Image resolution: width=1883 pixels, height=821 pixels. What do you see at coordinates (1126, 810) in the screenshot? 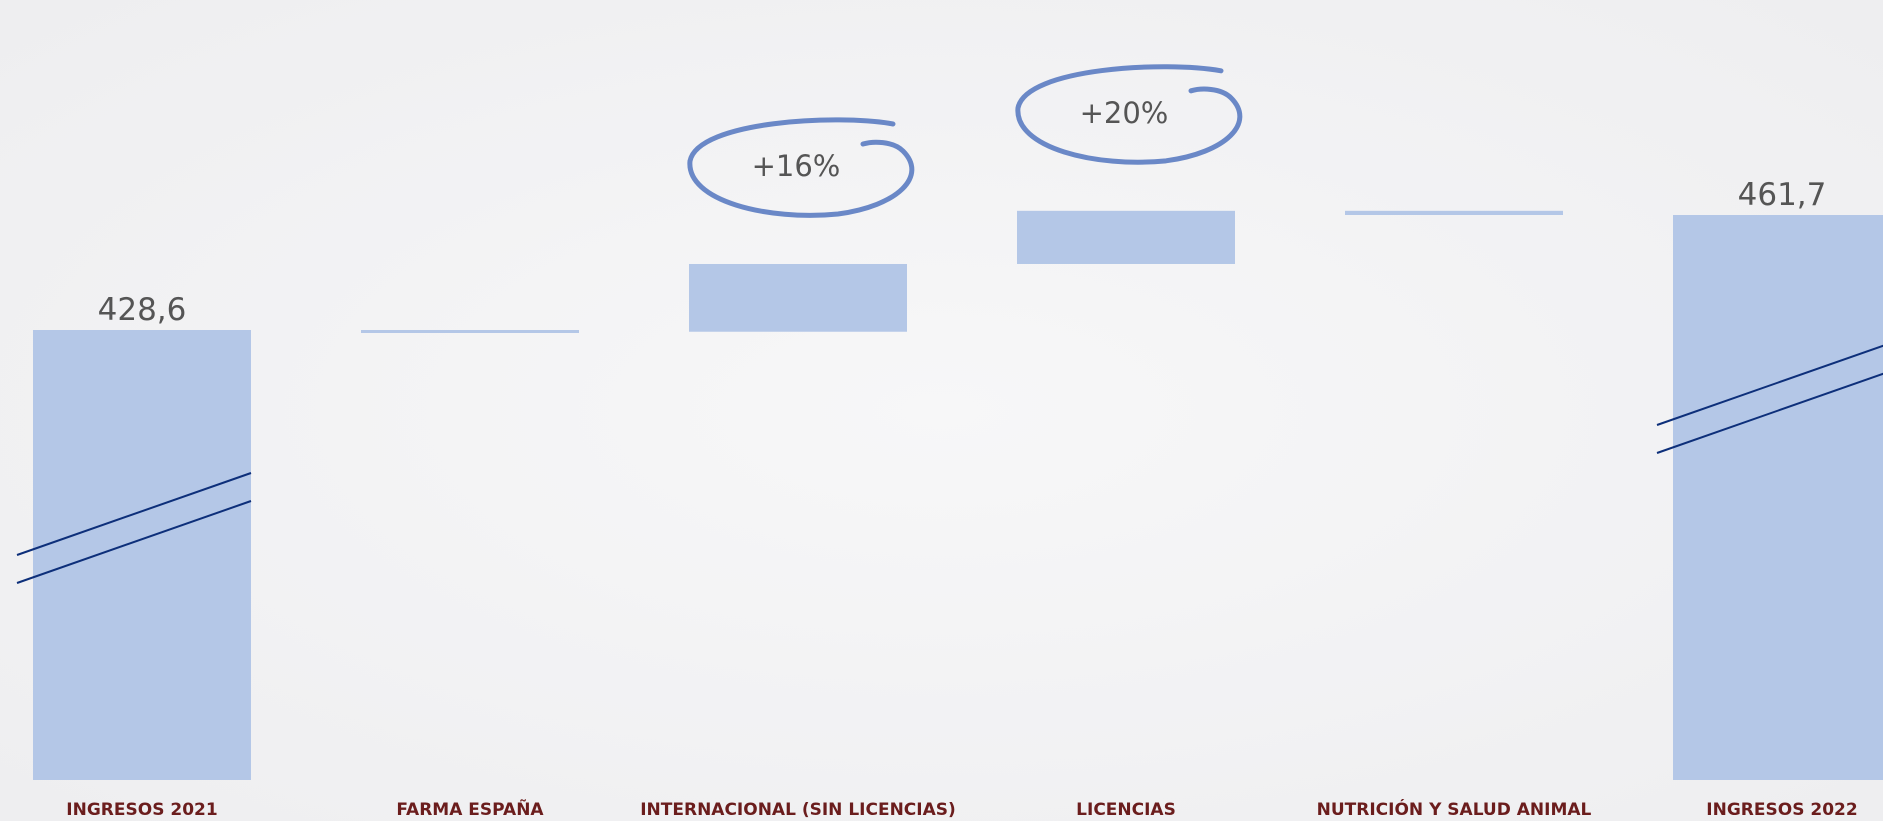
I see `x-tick-label: LICENCIAS` at bounding box center [1126, 810].